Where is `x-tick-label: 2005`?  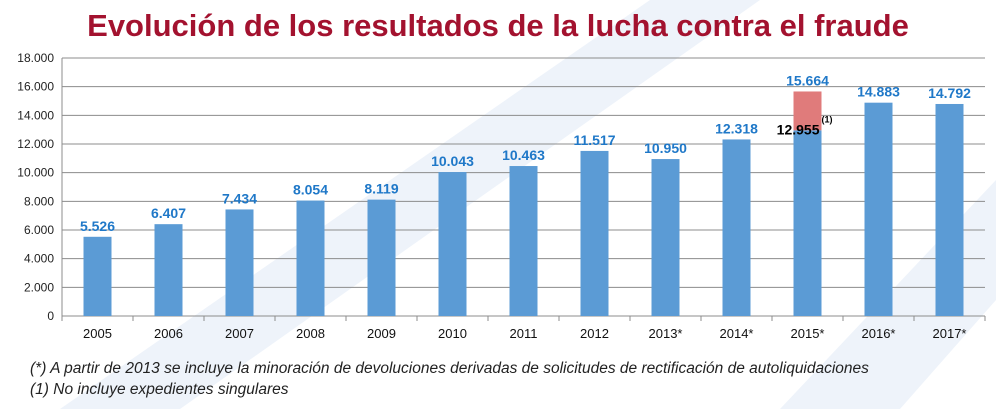 x-tick-label: 2005 is located at coordinates (97, 333).